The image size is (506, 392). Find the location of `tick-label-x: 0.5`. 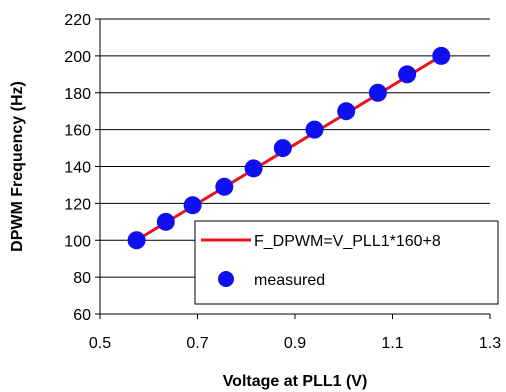

tick-label-x: 0.5 is located at coordinates (100, 343).